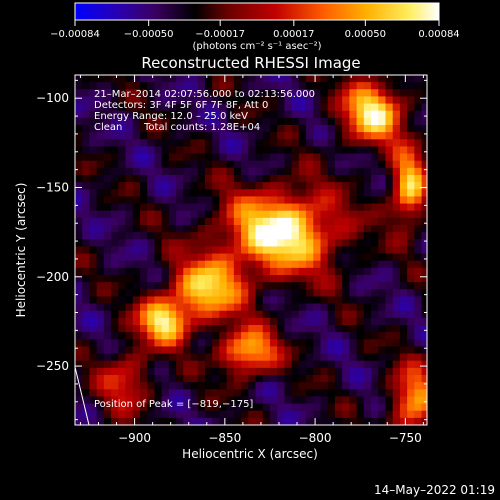 This screenshot has width=500, height=500. I want to click on limb-line, so click(82, 396).